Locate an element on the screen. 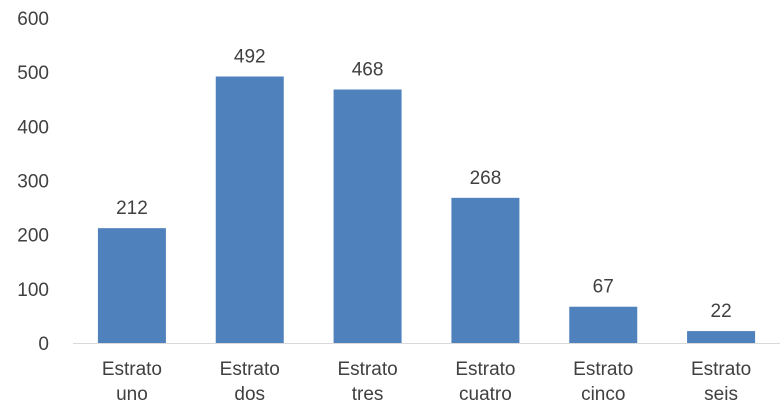  x-category-label: Estrato tres is located at coordinates (367, 382).